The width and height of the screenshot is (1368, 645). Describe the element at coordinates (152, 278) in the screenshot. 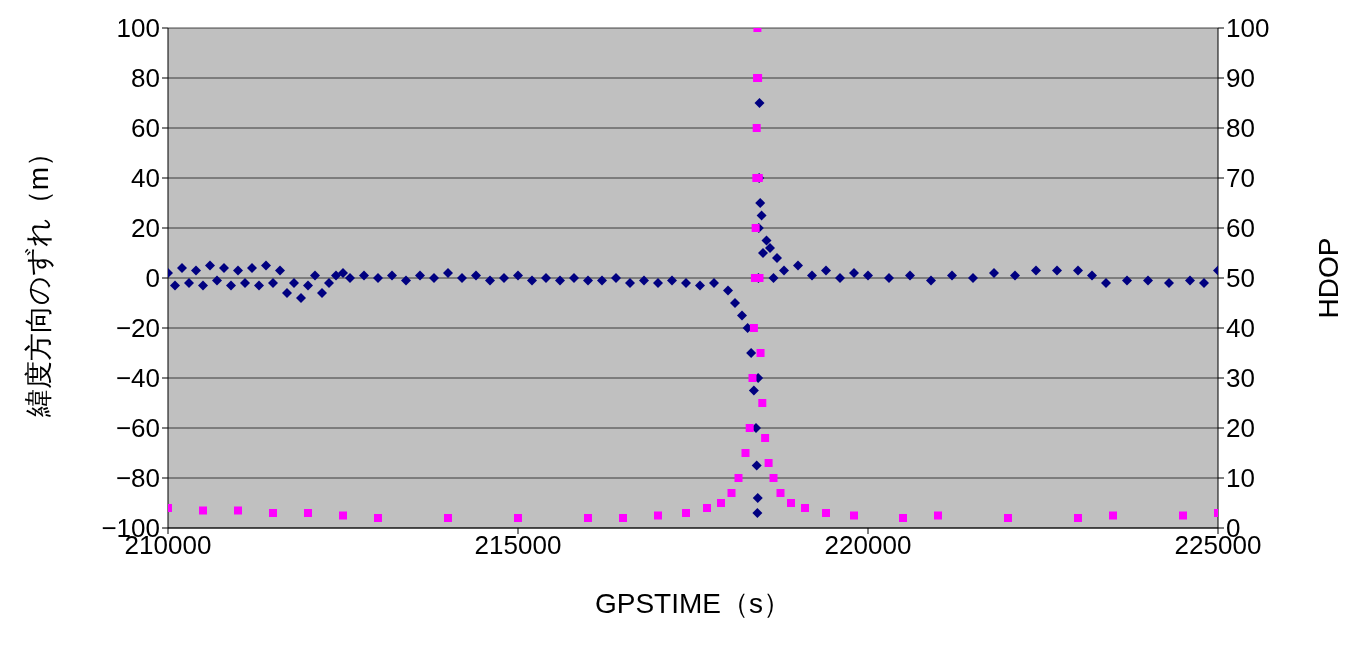

I see `y-tick-label: 0` at that location.